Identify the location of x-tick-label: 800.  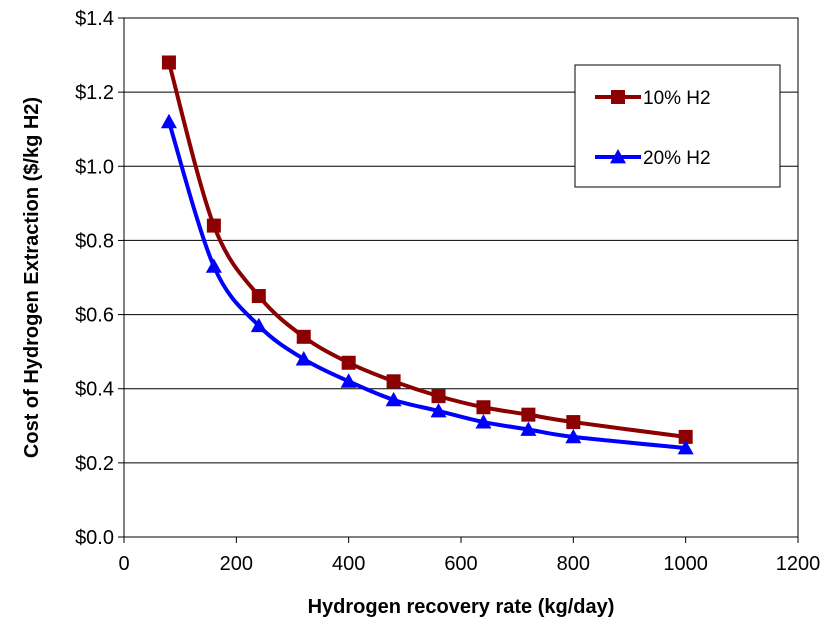
(573, 564).